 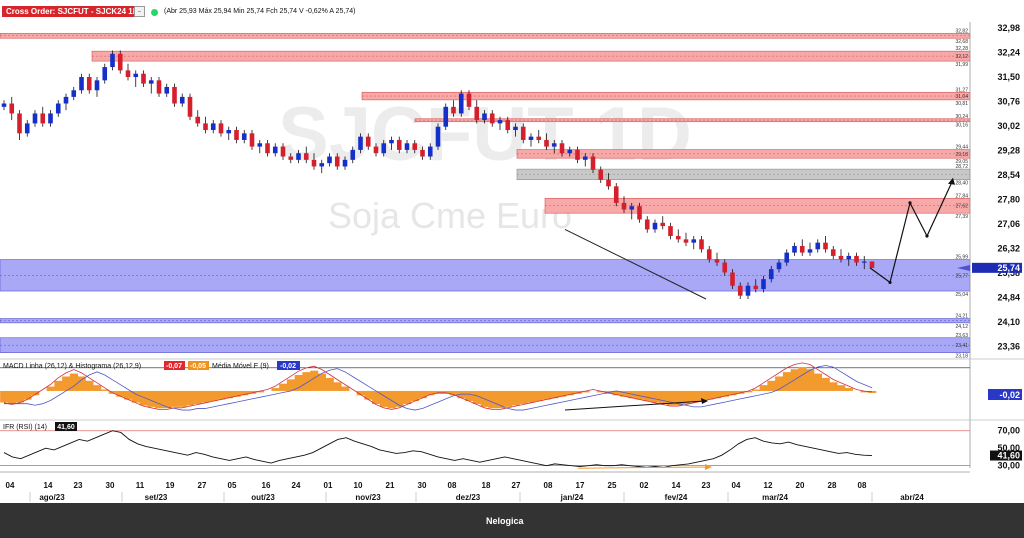 I want to click on connection-status-icon, so click(x=154, y=12).